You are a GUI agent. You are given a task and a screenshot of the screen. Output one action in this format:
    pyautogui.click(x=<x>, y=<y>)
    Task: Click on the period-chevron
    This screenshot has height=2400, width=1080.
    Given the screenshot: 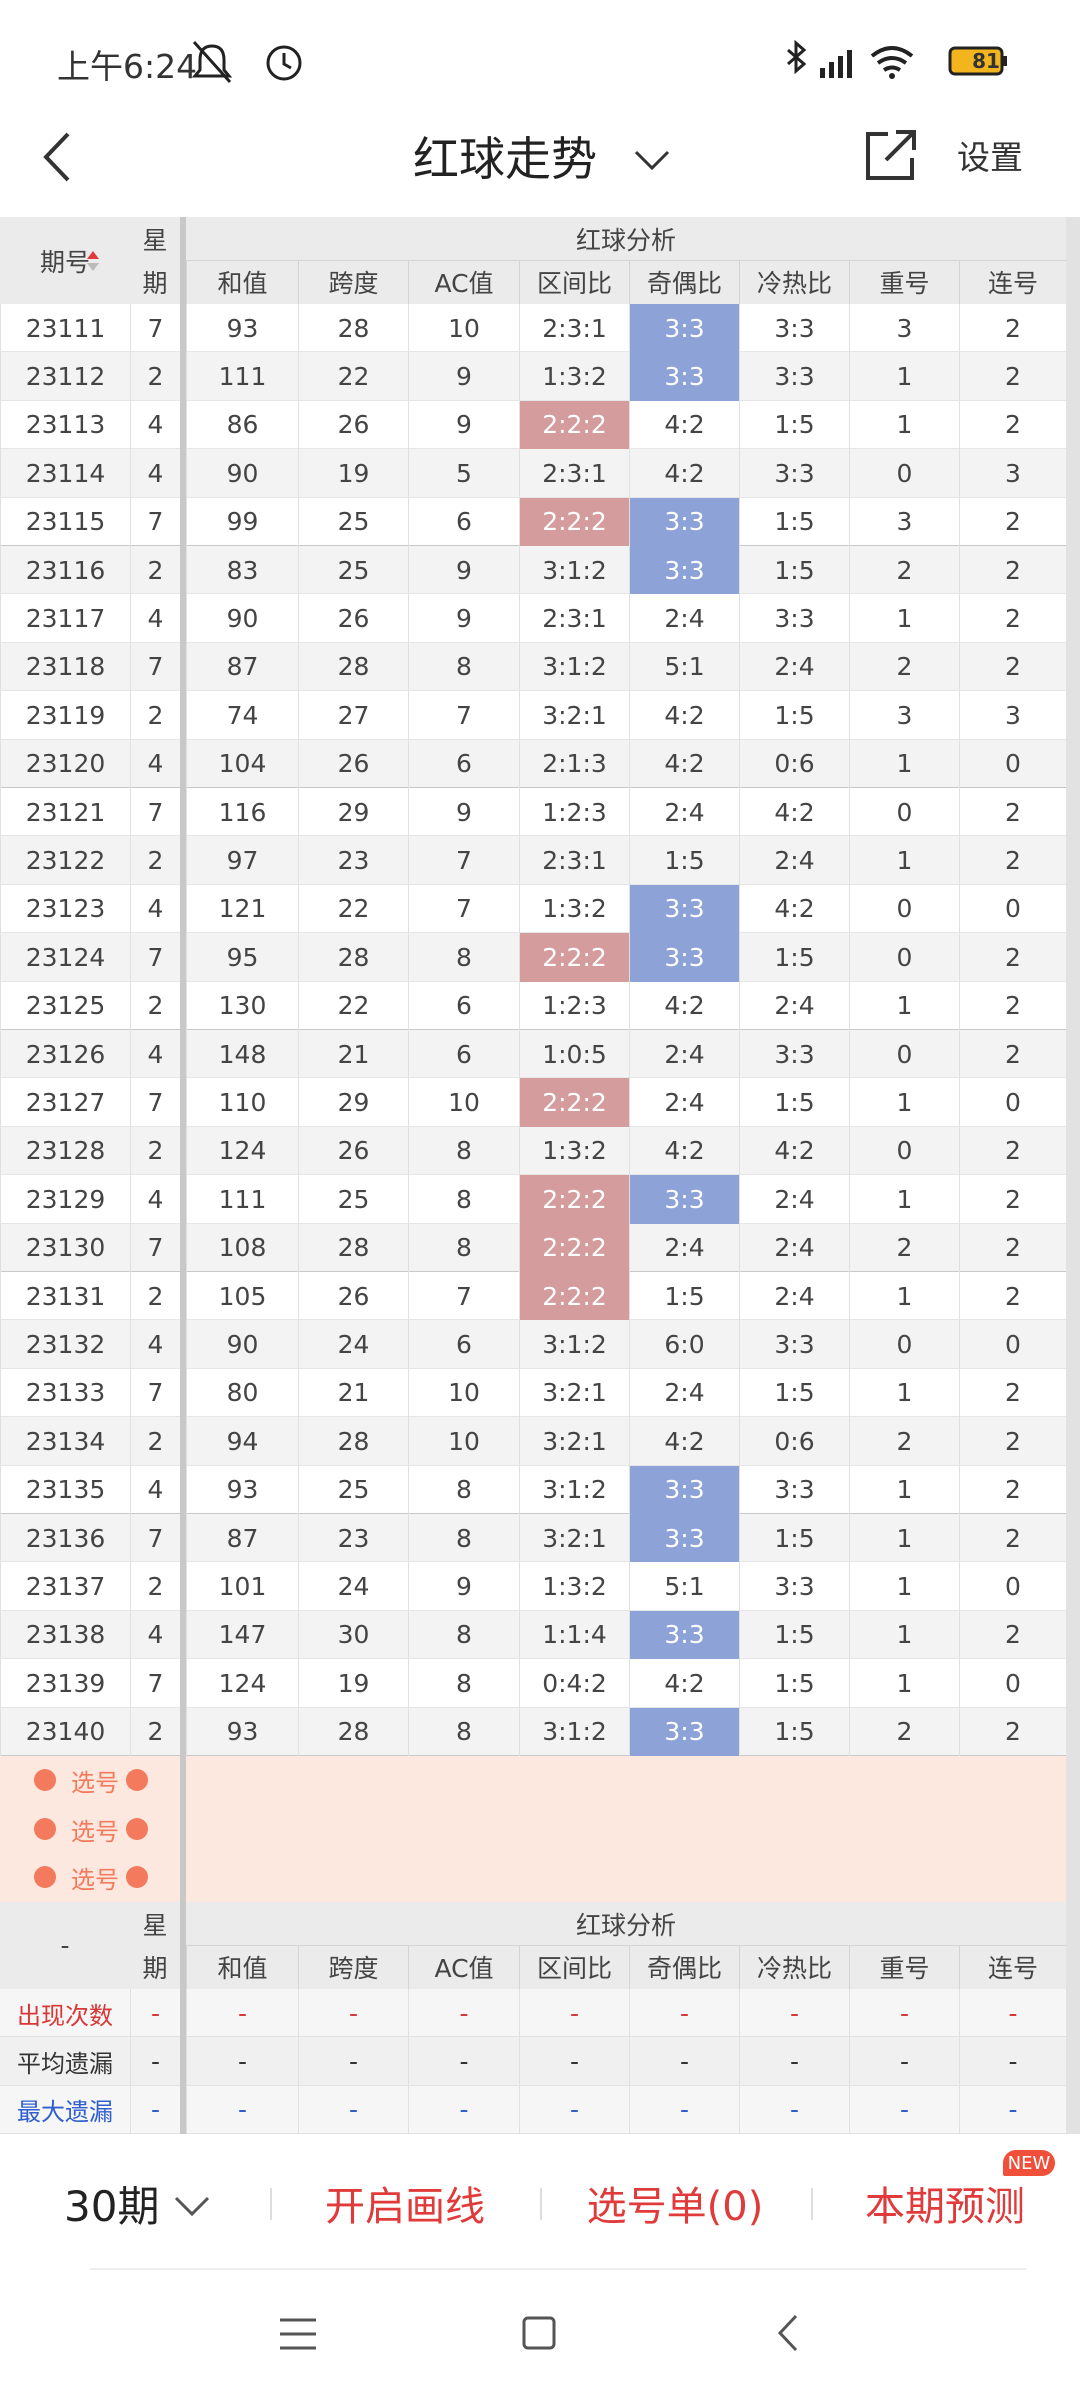 What is the action you would take?
    pyautogui.click(x=192, y=2205)
    